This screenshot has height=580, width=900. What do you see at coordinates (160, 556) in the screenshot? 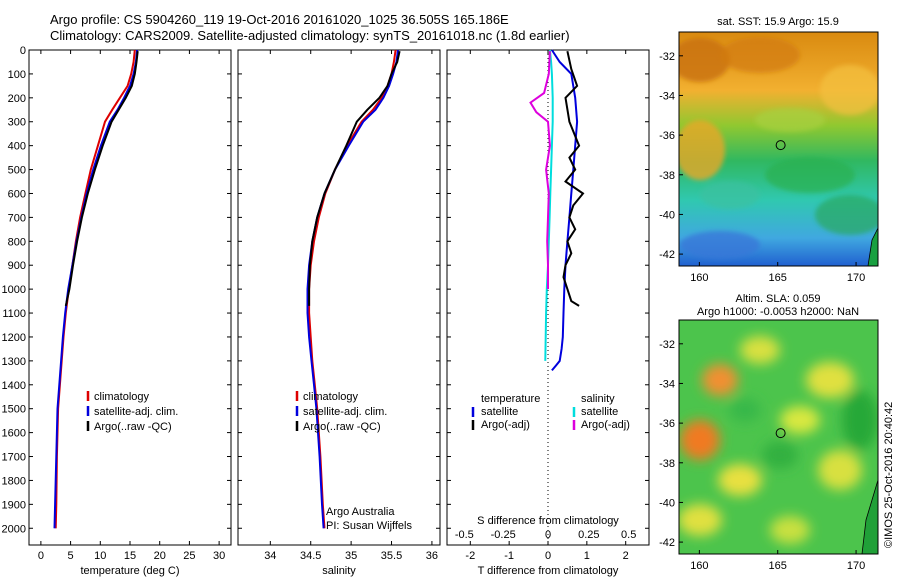
I see `x-tick-label: 20` at bounding box center [160, 556].